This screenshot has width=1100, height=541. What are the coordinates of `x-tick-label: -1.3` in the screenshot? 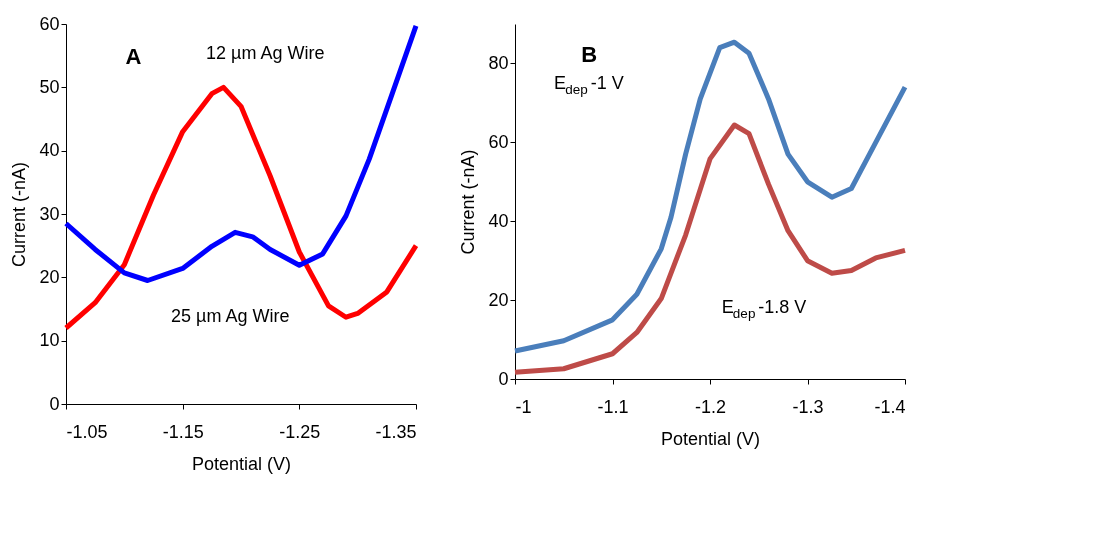 It's located at (808, 406).